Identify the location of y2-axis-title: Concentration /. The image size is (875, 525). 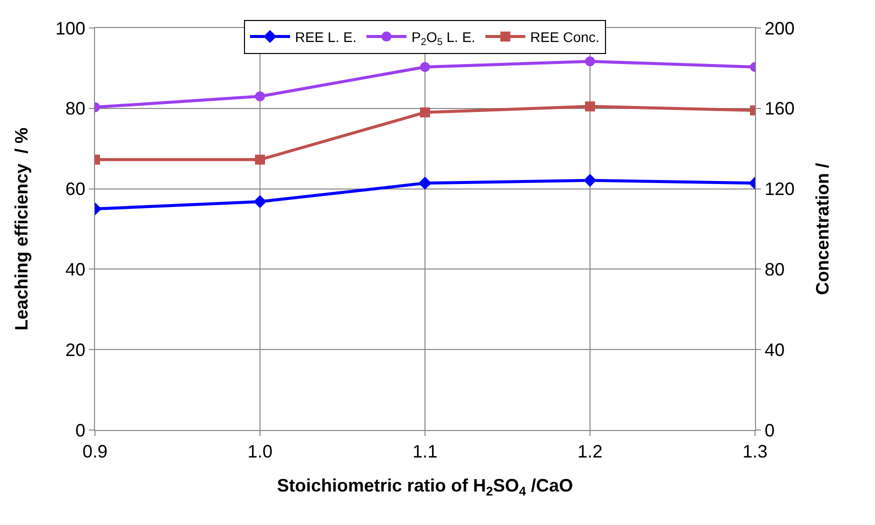
(822, 229).